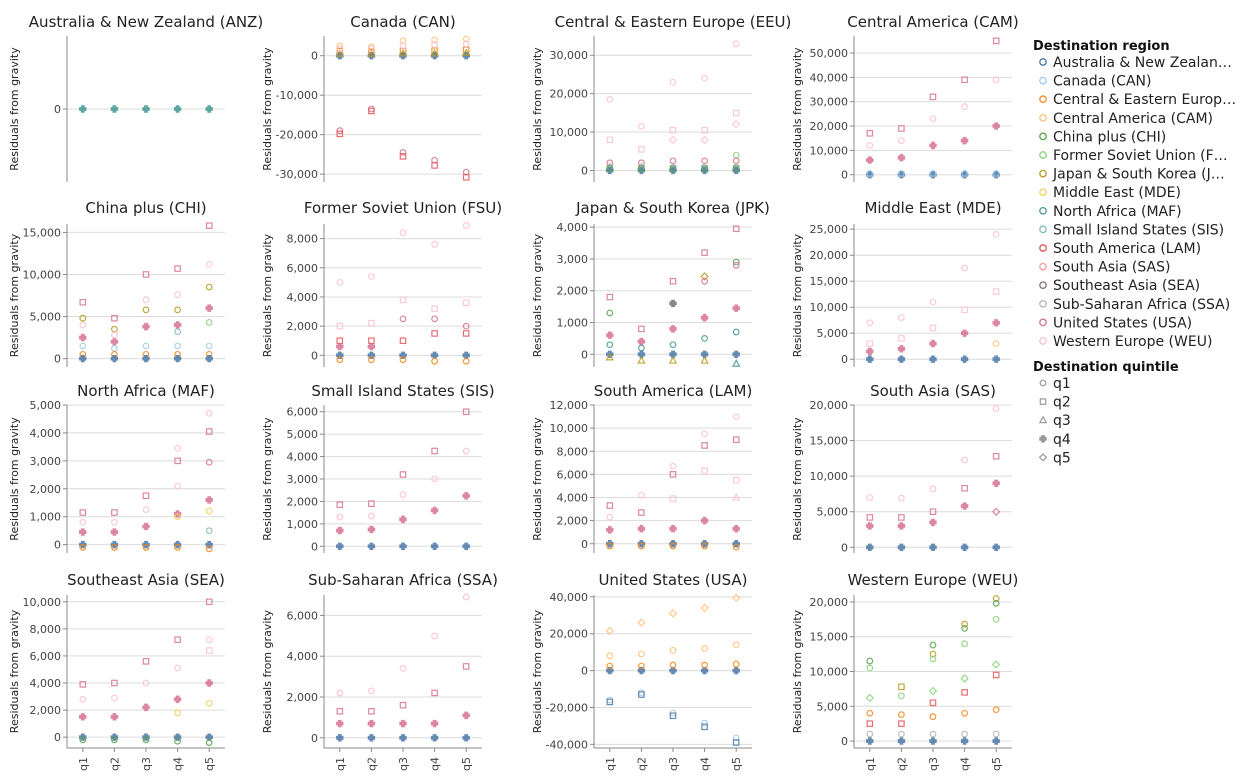 The image size is (1253, 784). What do you see at coordinates (1043, 383) in the screenshot?
I see `legend-shape` at bounding box center [1043, 383].